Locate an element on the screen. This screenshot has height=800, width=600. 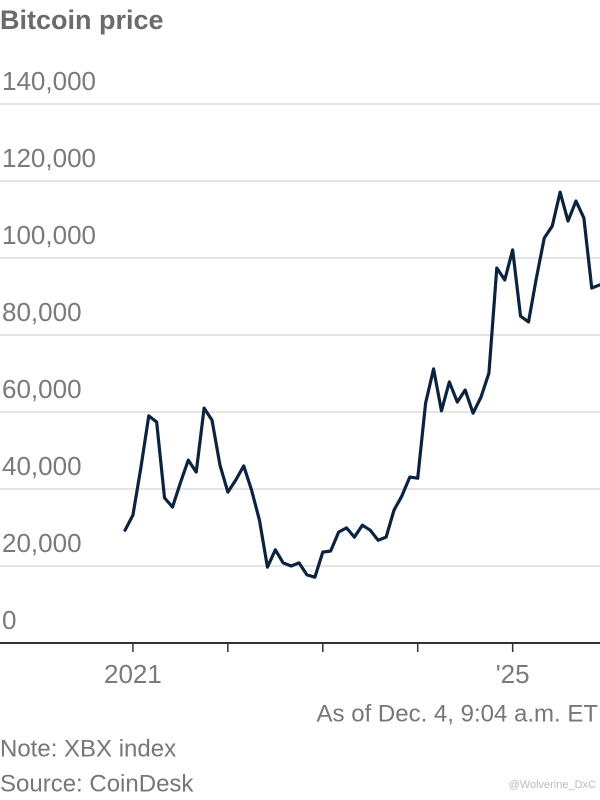
y-tick-label: 100,000 is located at coordinates (49, 235).